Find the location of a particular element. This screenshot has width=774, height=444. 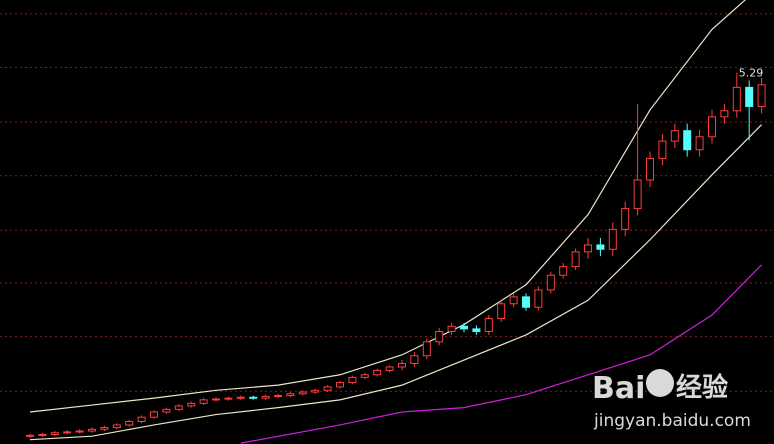

max-label: 5.29 is located at coordinates (751, 73).